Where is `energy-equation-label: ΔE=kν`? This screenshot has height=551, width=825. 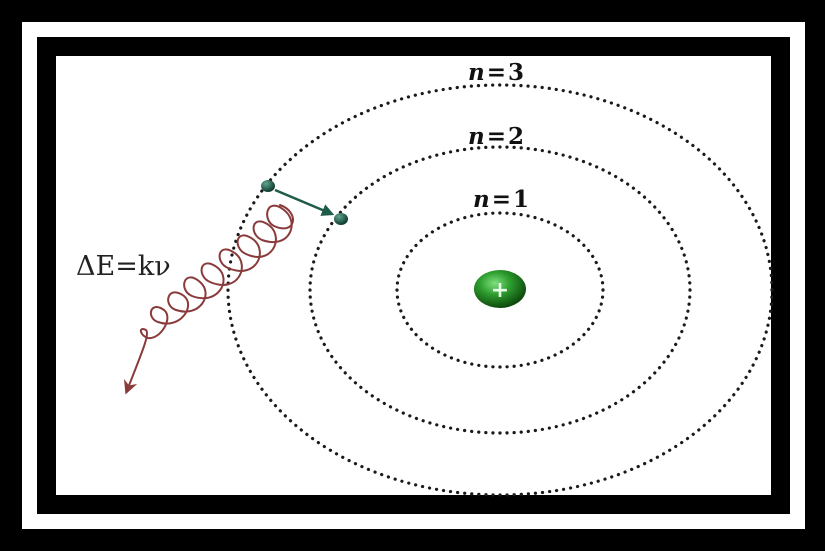 energy-equation-label: ΔE=kν is located at coordinates (123, 266).